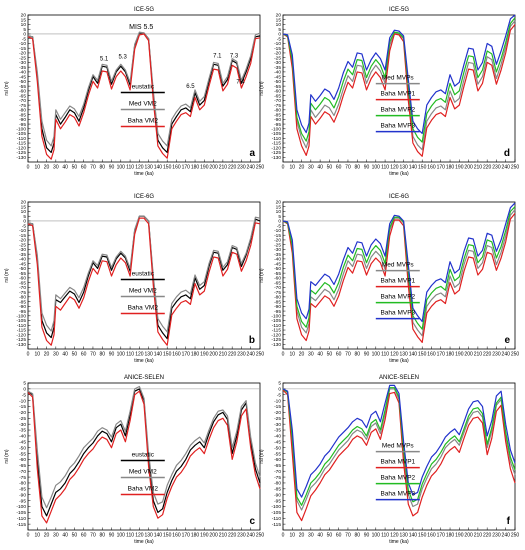 The height and width of the screenshot is (550, 525). Describe the element at coordinates (141, 27) in the screenshot. I see `panel-a-annotation-0: MIS 5.5` at that location.